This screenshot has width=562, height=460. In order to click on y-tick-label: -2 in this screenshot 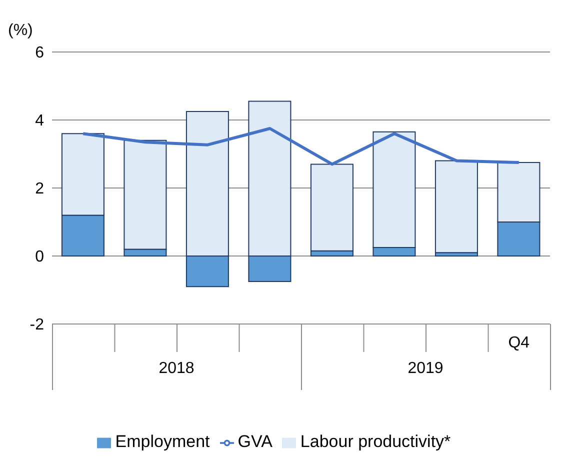, I will do `click(37, 325)`.